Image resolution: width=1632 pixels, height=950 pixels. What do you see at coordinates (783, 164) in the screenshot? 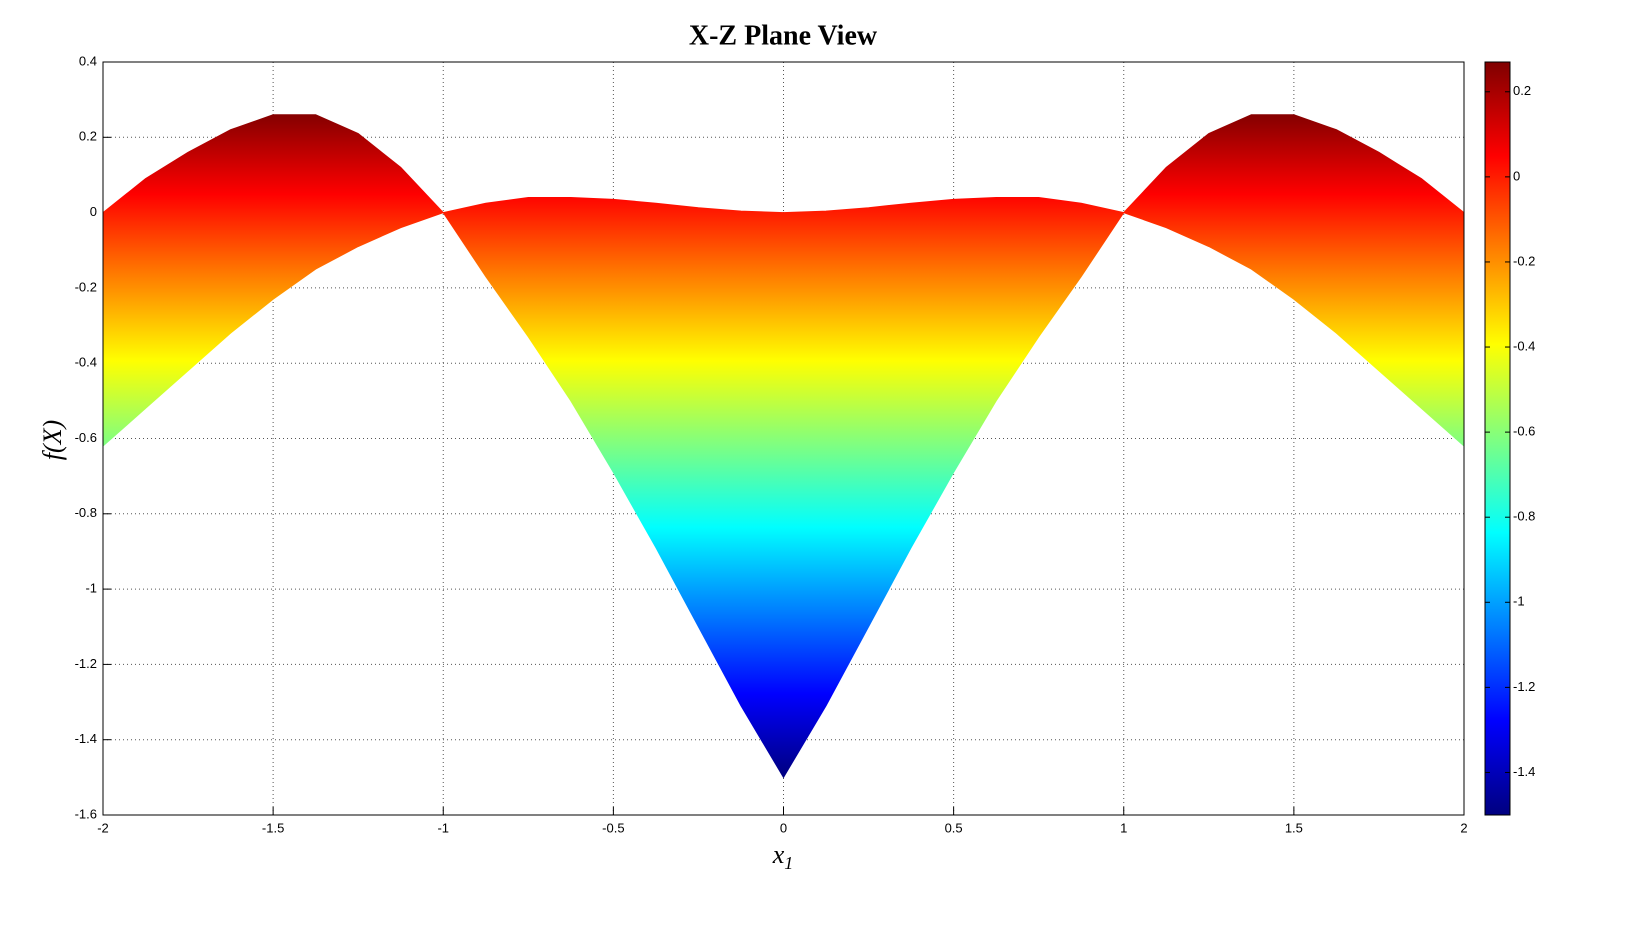
I see `surface-edge` at bounding box center [783, 164].